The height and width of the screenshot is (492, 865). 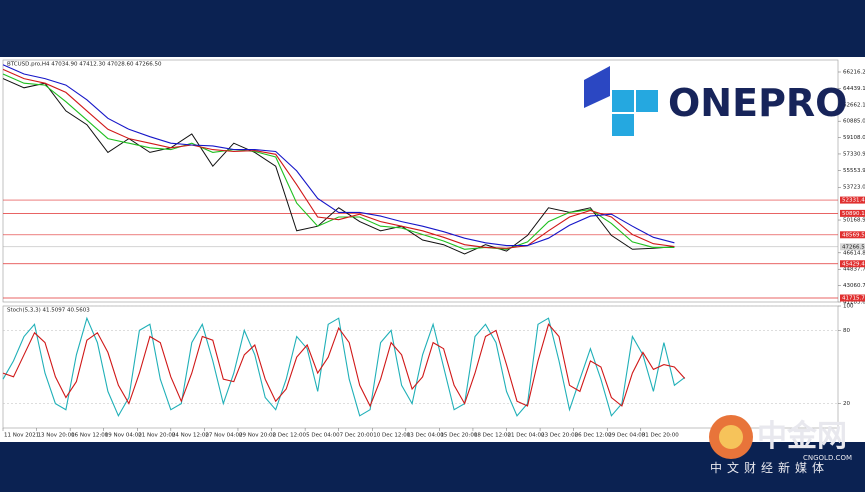 I want to click on x-tick-label: 2 Dec 12:00, so click(x=290, y=436).